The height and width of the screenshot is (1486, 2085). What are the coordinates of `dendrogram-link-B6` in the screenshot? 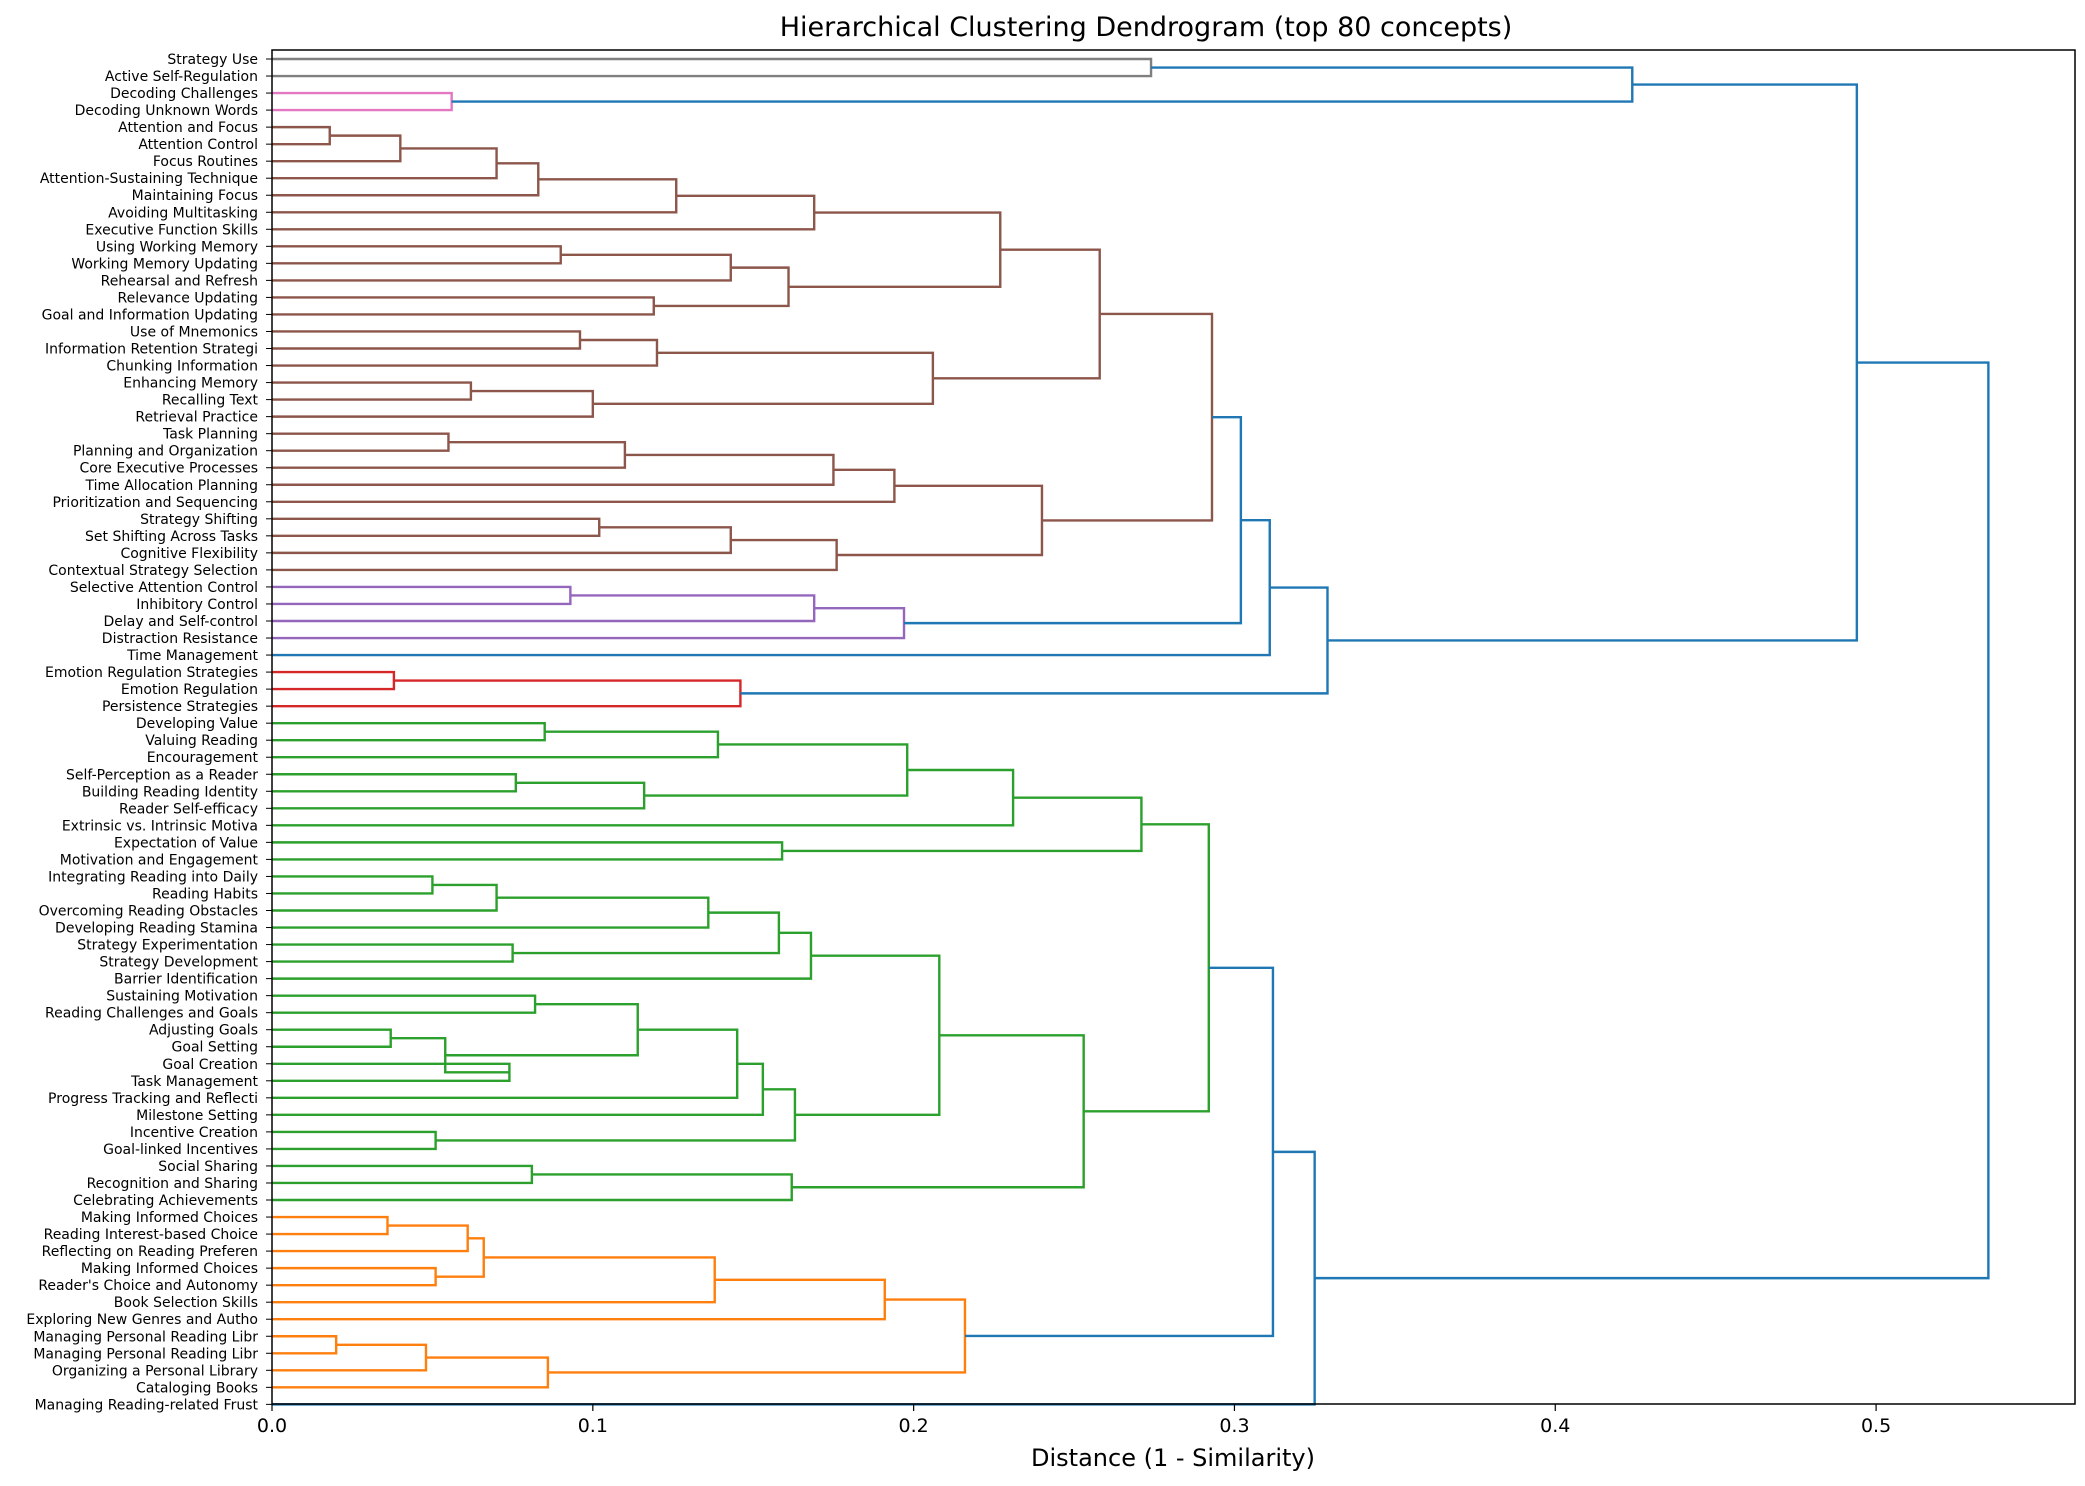 It's located at (544, 212).